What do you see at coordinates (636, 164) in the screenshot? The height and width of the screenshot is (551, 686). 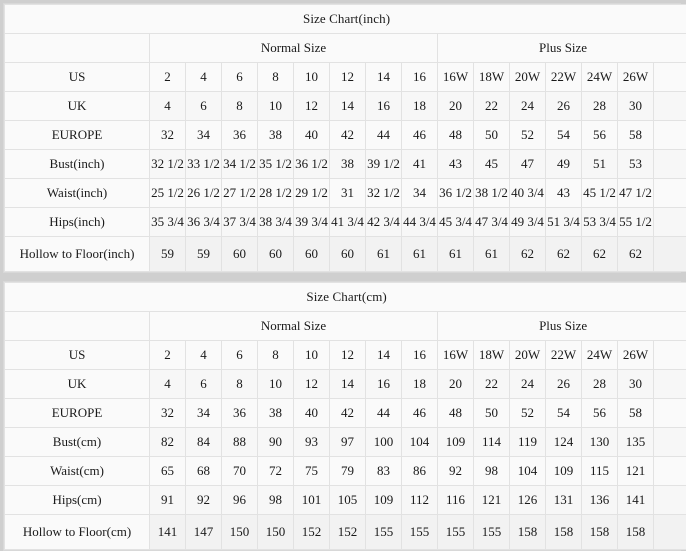 I see `table-cell: 53` at bounding box center [636, 164].